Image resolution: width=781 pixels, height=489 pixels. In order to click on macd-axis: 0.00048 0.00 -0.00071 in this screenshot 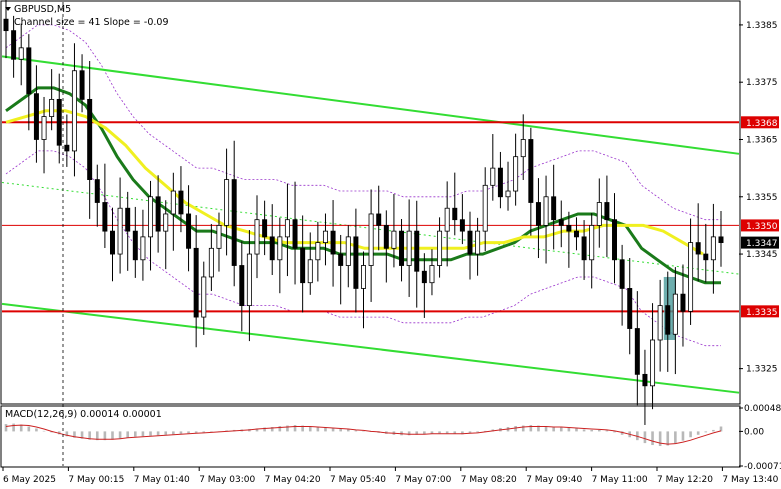, I will do `click(760, 438)`.